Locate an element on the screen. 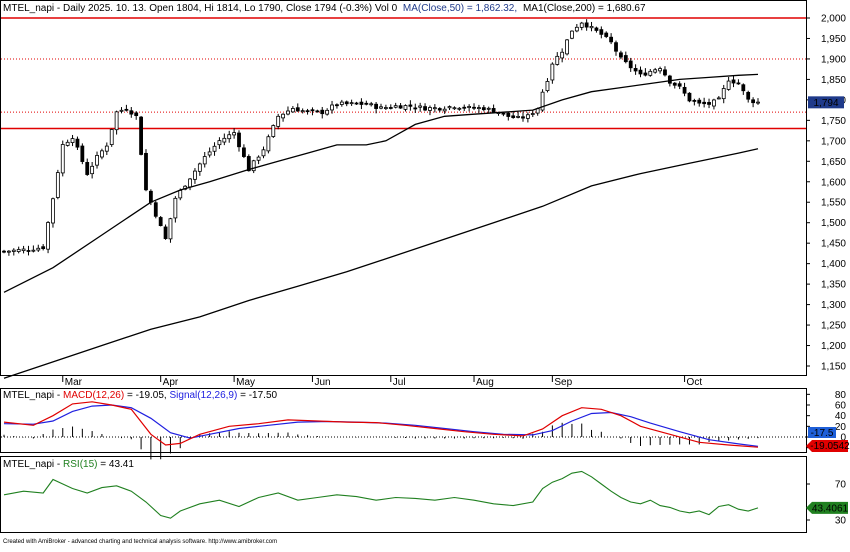 Image resolution: width=850 pixels, height=552 pixels. price-tick-label: 1,650 is located at coordinates (833, 162).